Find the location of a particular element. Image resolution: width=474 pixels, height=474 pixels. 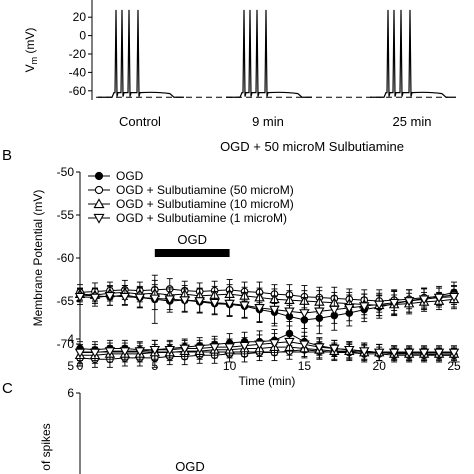

panel-a-y-tick-label: -60 is located at coordinates (78, 91).